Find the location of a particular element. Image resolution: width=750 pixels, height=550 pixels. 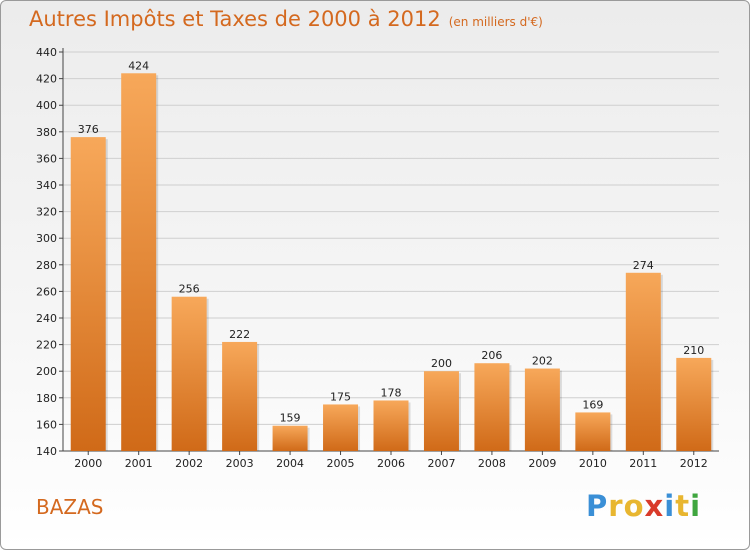

bar-2006 is located at coordinates (391, 425).